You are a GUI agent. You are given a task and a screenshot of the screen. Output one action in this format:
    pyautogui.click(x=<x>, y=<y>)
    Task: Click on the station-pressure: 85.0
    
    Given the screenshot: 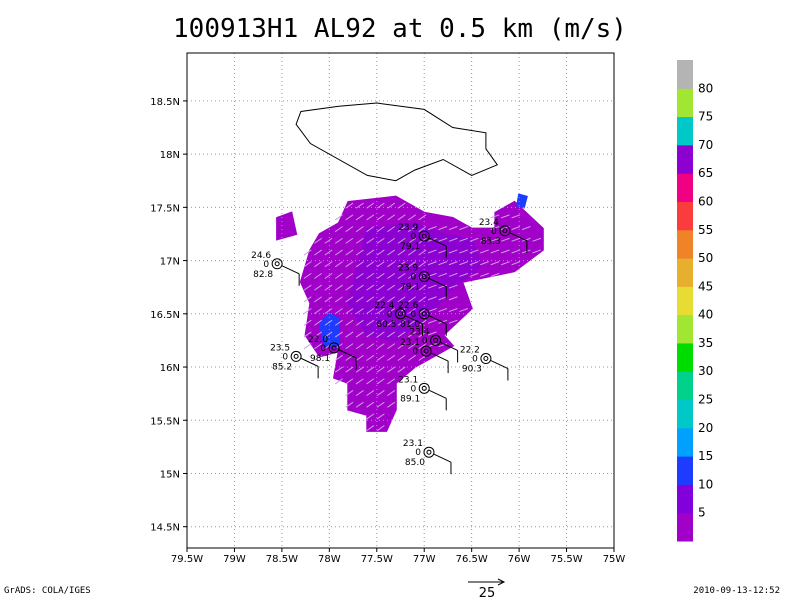 What is the action you would take?
    pyautogui.click(x=415, y=463)
    